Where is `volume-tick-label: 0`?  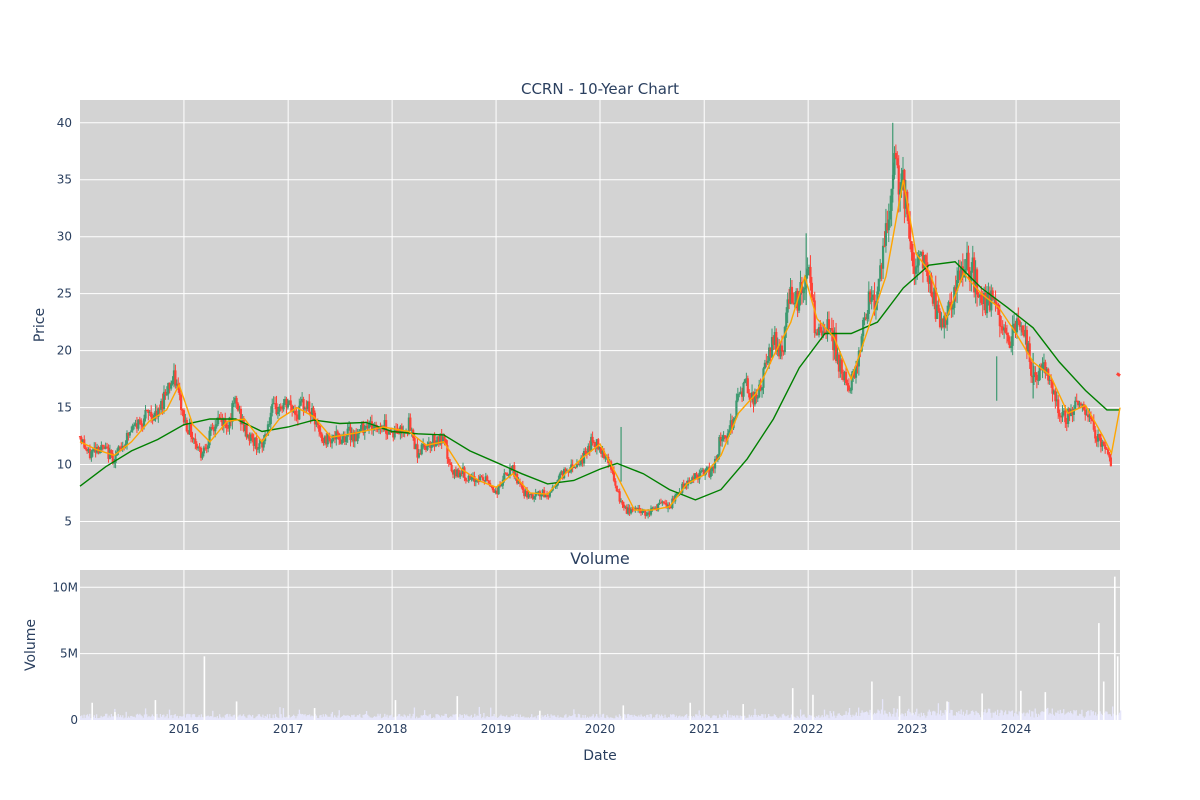 volume-tick-label: 0 is located at coordinates (74, 720).